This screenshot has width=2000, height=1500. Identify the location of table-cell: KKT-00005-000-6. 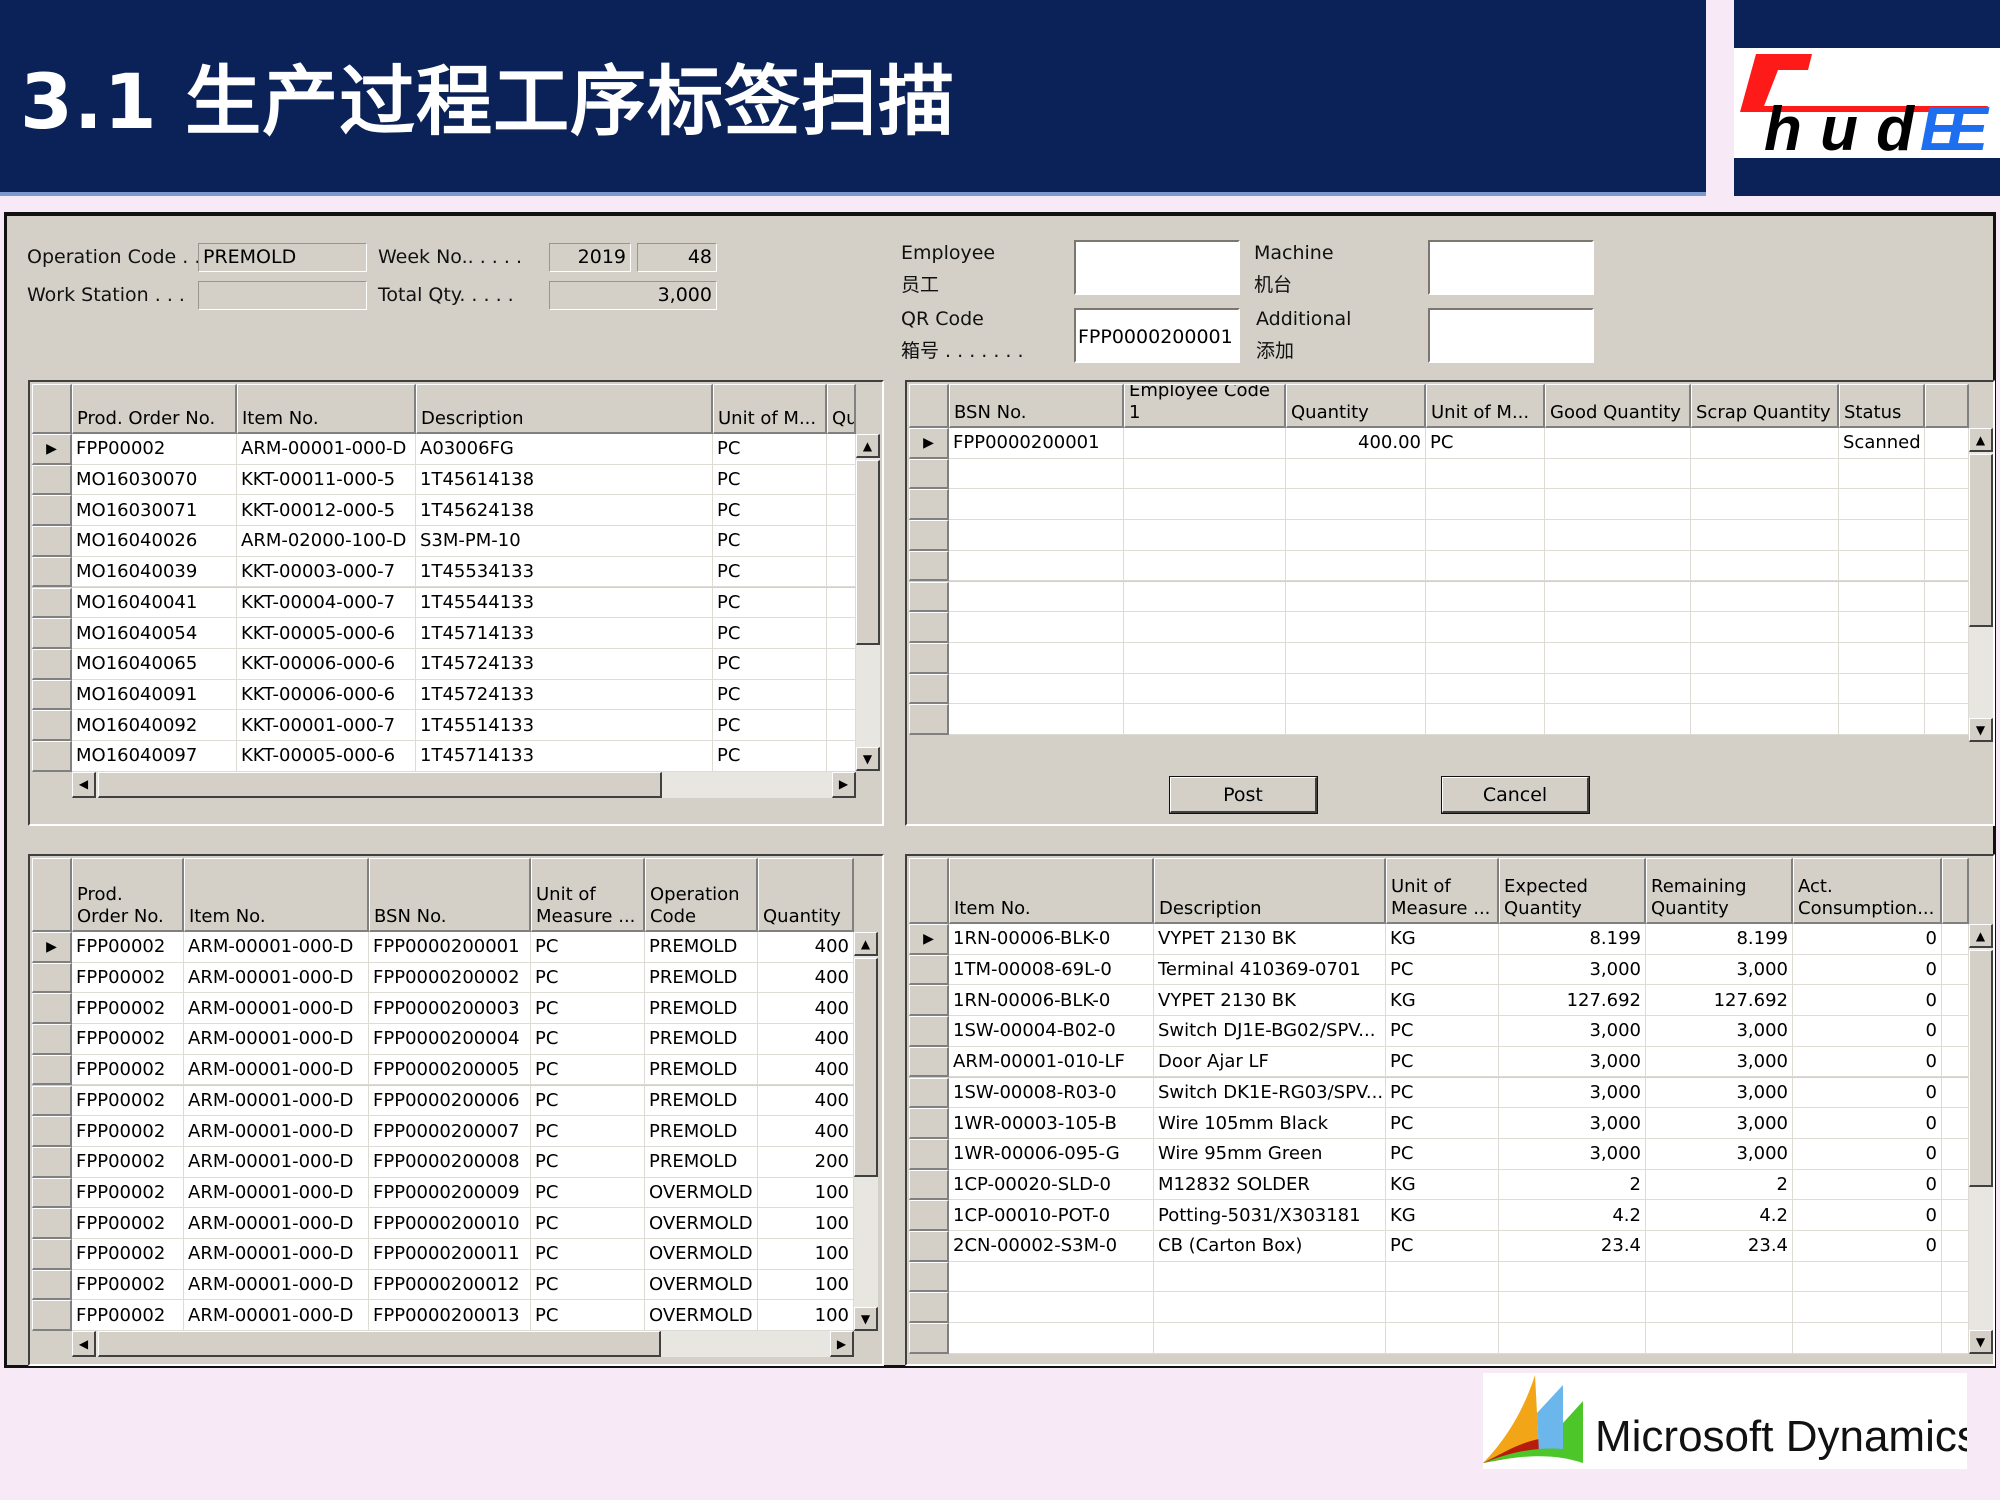
(326, 633).